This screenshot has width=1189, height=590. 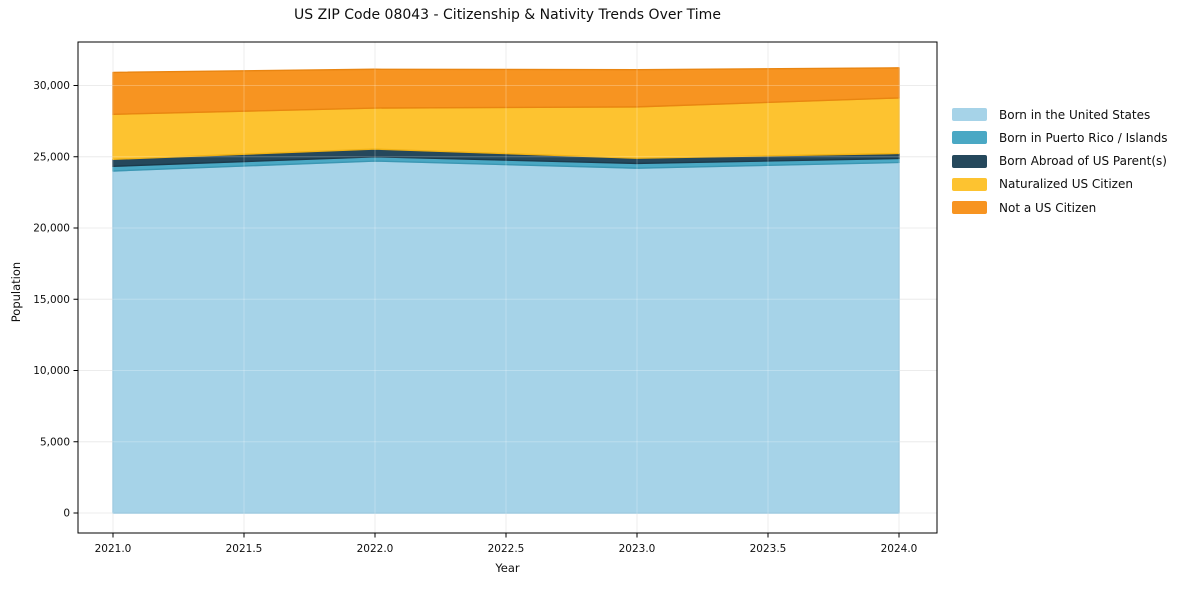 What do you see at coordinates (899, 549) in the screenshot?
I see `x-tick-label: 2024.0` at bounding box center [899, 549].